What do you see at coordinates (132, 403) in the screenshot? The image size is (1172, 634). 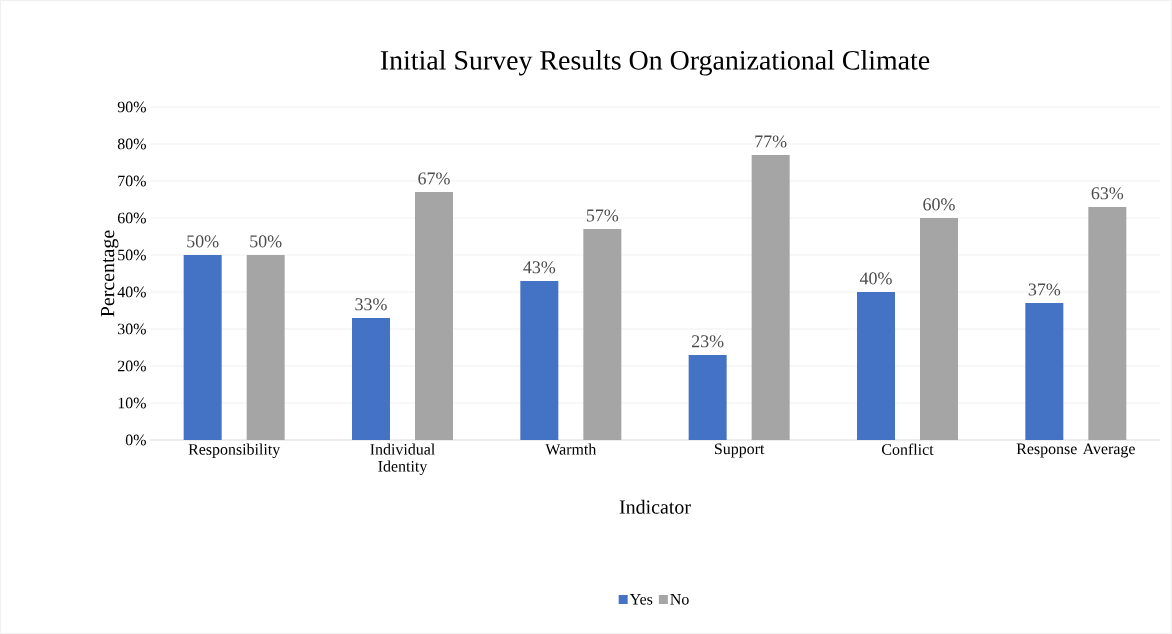 I see `y-tick-label: 10%` at bounding box center [132, 403].